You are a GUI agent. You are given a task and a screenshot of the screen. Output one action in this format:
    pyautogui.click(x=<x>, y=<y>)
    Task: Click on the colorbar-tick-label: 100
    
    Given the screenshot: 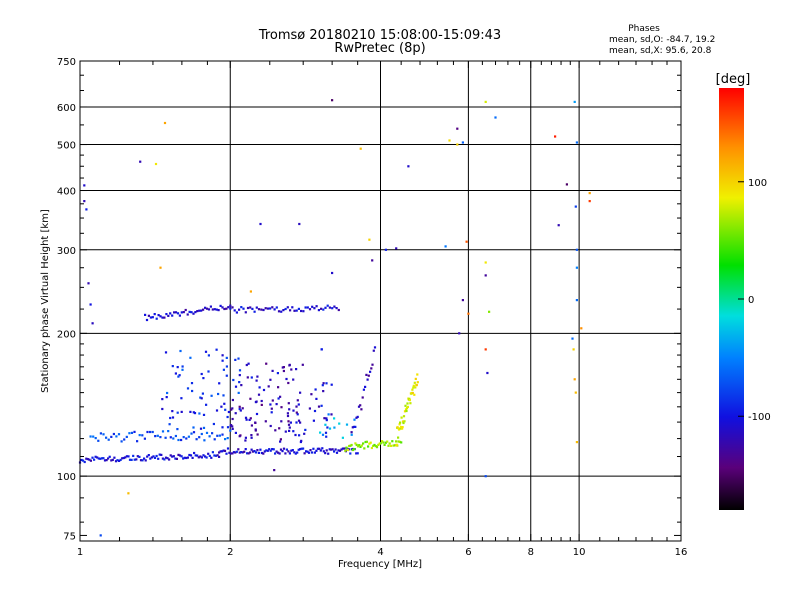 What is the action you would take?
    pyautogui.click(x=757, y=183)
    